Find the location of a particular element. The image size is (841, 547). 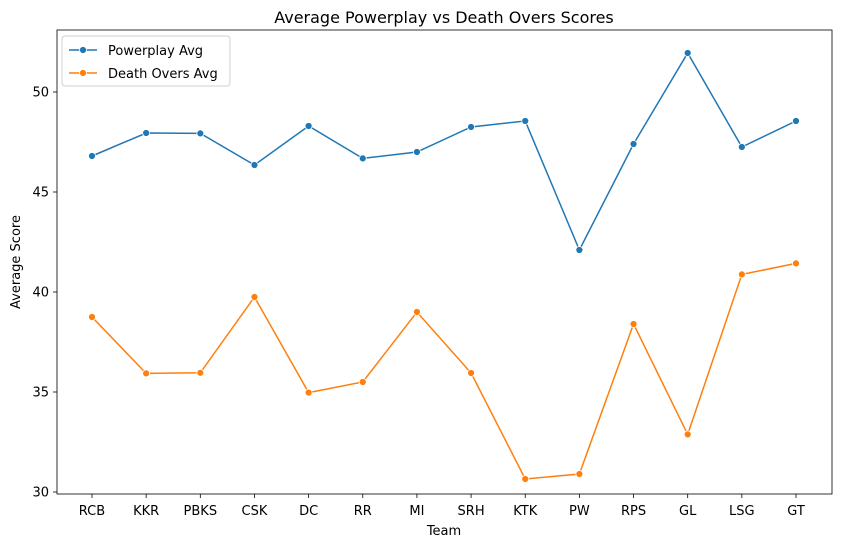

x-tick-label: GT is located at coordinates (796, 511).